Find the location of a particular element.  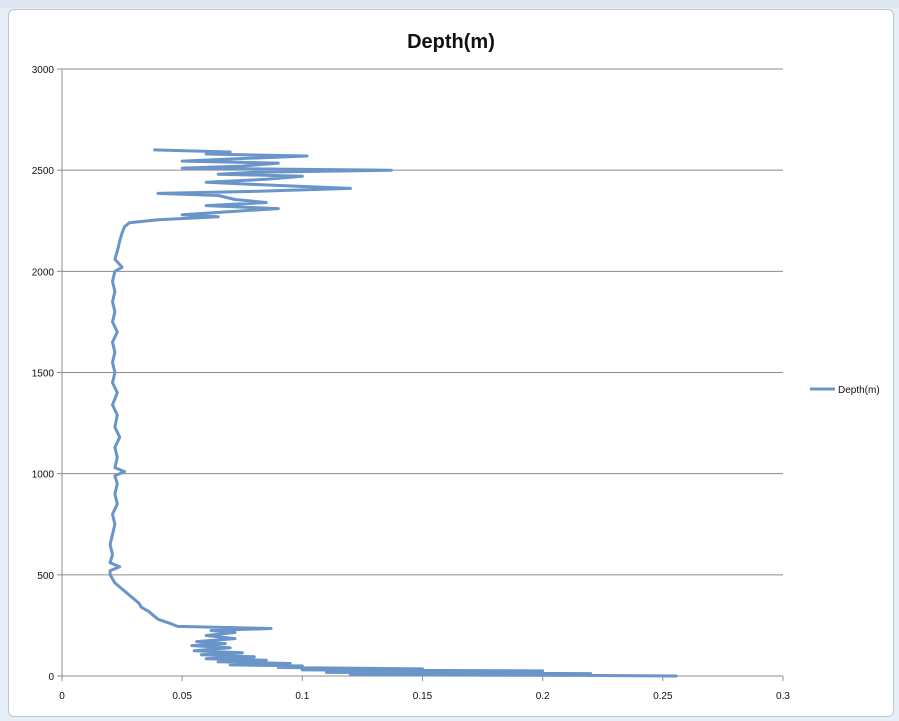

x-axis-ticks: 0 0.05 0.1 0.15 0.2 0.25 0.3 is located at coordinates (424, 696).